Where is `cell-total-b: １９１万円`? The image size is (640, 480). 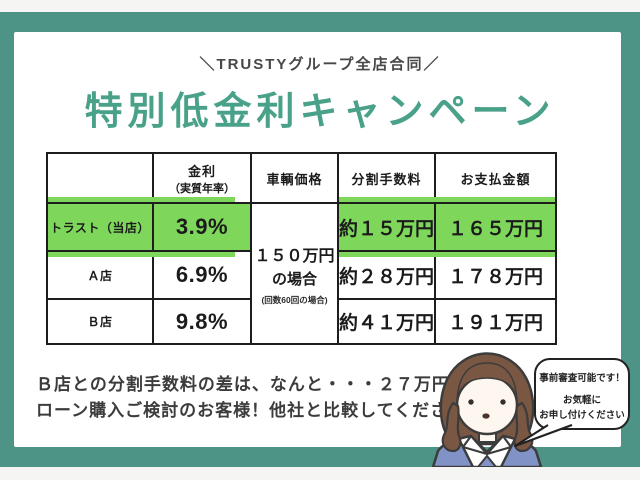
cell-total-b: １９１万円 is located at coordinates (495, 321).